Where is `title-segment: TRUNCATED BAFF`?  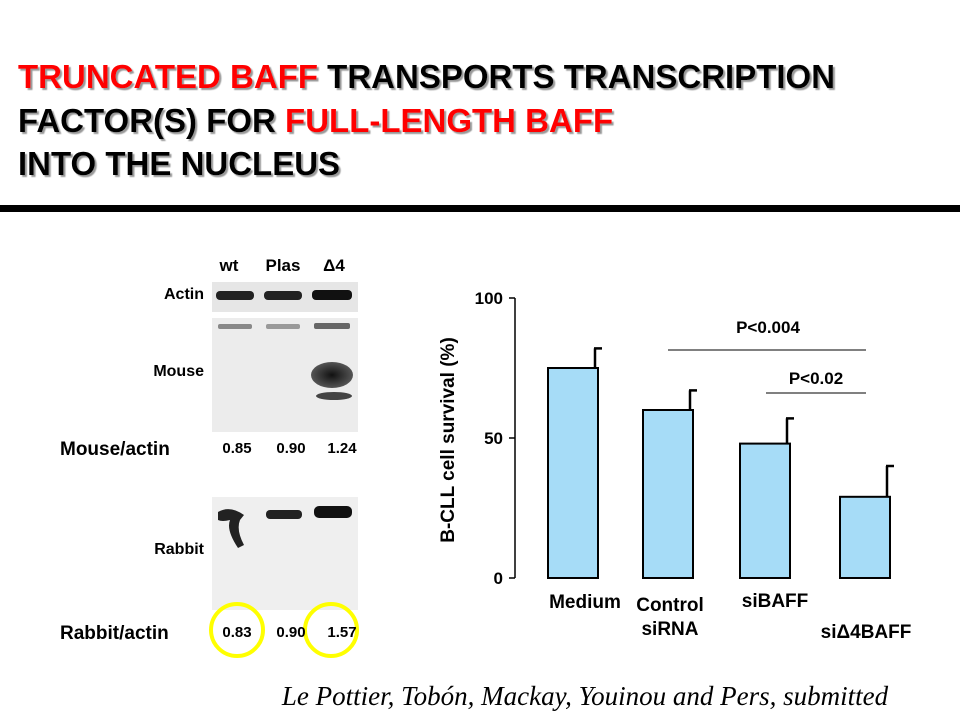 title-segment: TRUNCATED BAFF is located at coordinates (168, 76).